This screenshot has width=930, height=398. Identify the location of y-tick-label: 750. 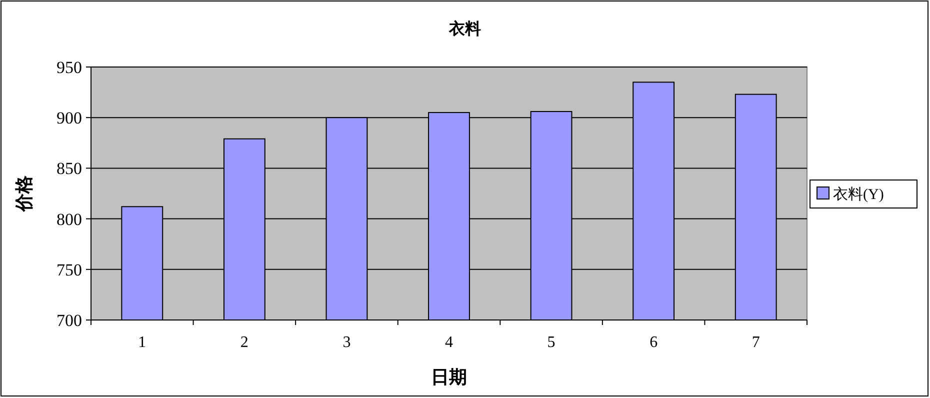
(69, 270).